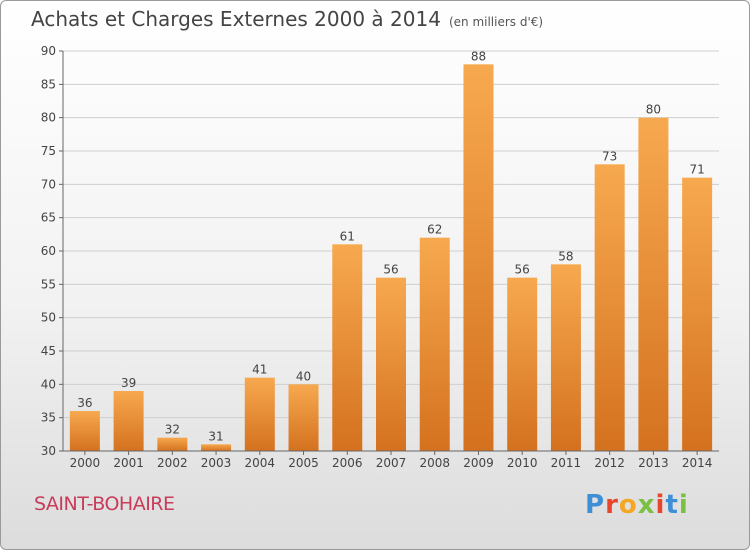 The image size is (750, 550). Describe the element at coordinates (390, 270) in the screenshot. I see `value-label-2007: 56` at that location.